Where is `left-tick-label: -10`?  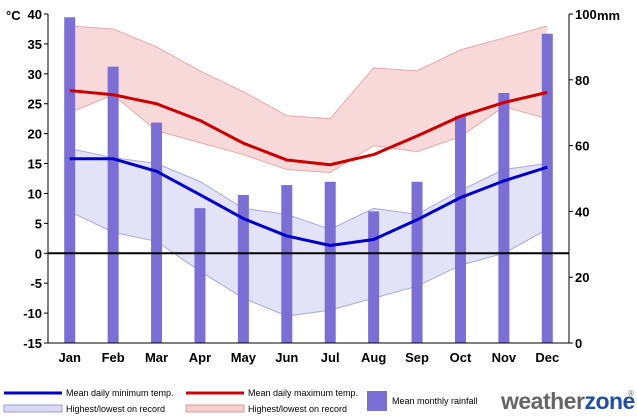 left-tick-label: -10 is located at coordinates (32, 313).